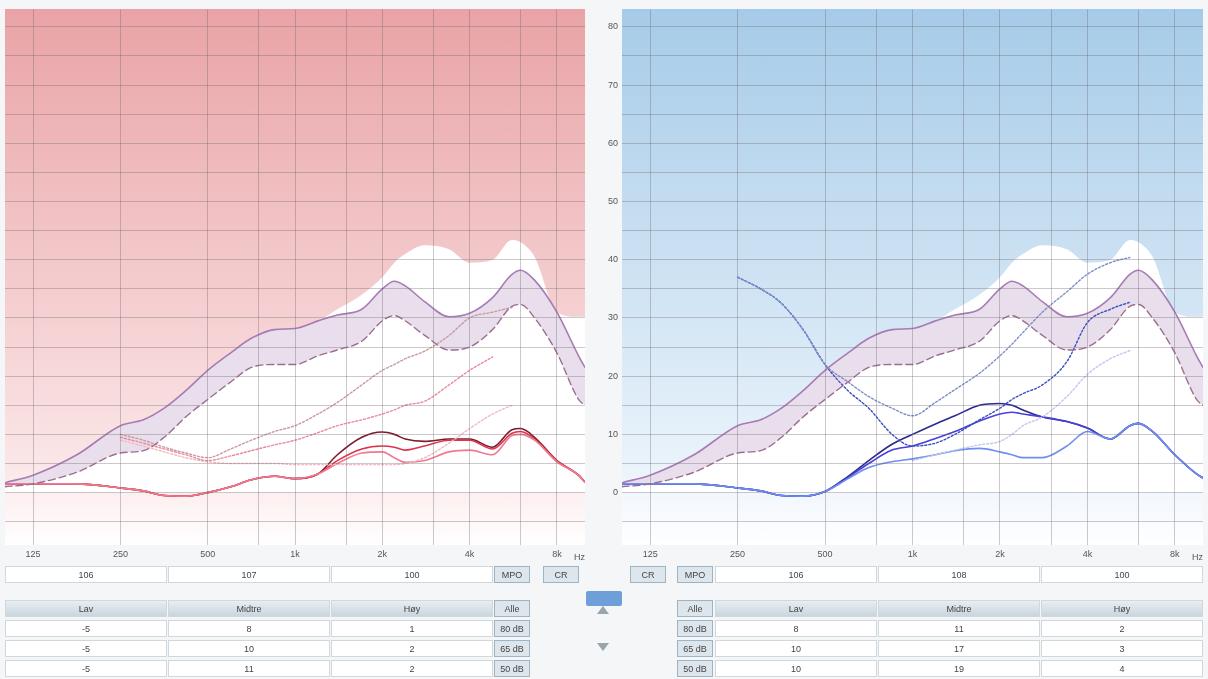 The image size is (1208, 679). Describe the element at coordinates (612, 142) in the screenshot. I see `y-tick-label: 60` at that location.